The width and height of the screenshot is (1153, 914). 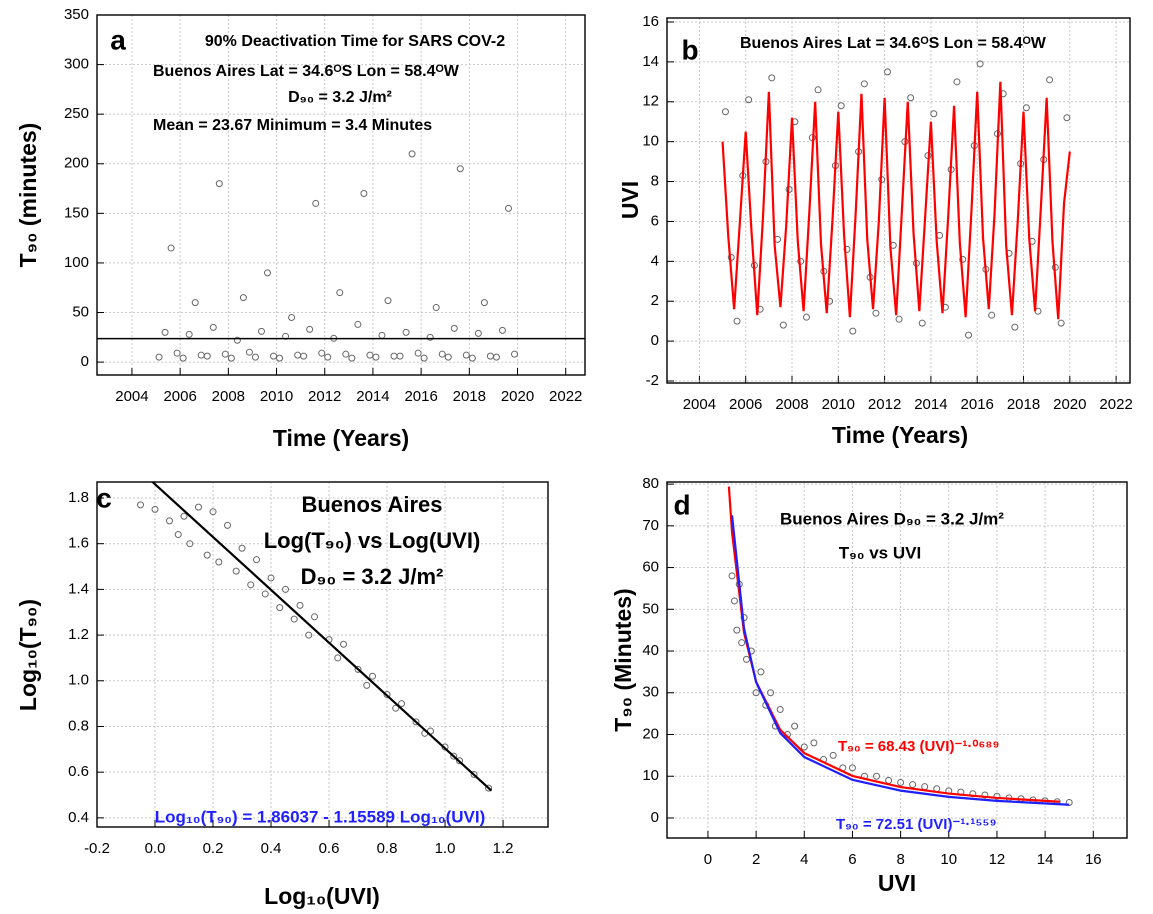 I want to click on x-tick-label: 2014, so click(x=930, y=404).